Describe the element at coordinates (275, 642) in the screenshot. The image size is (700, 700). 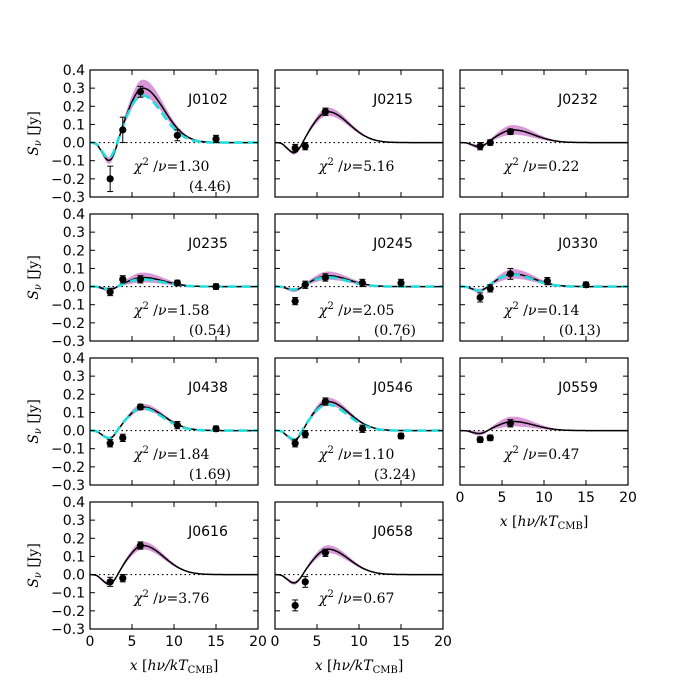
I see `x-tick-label: 0` at that location.